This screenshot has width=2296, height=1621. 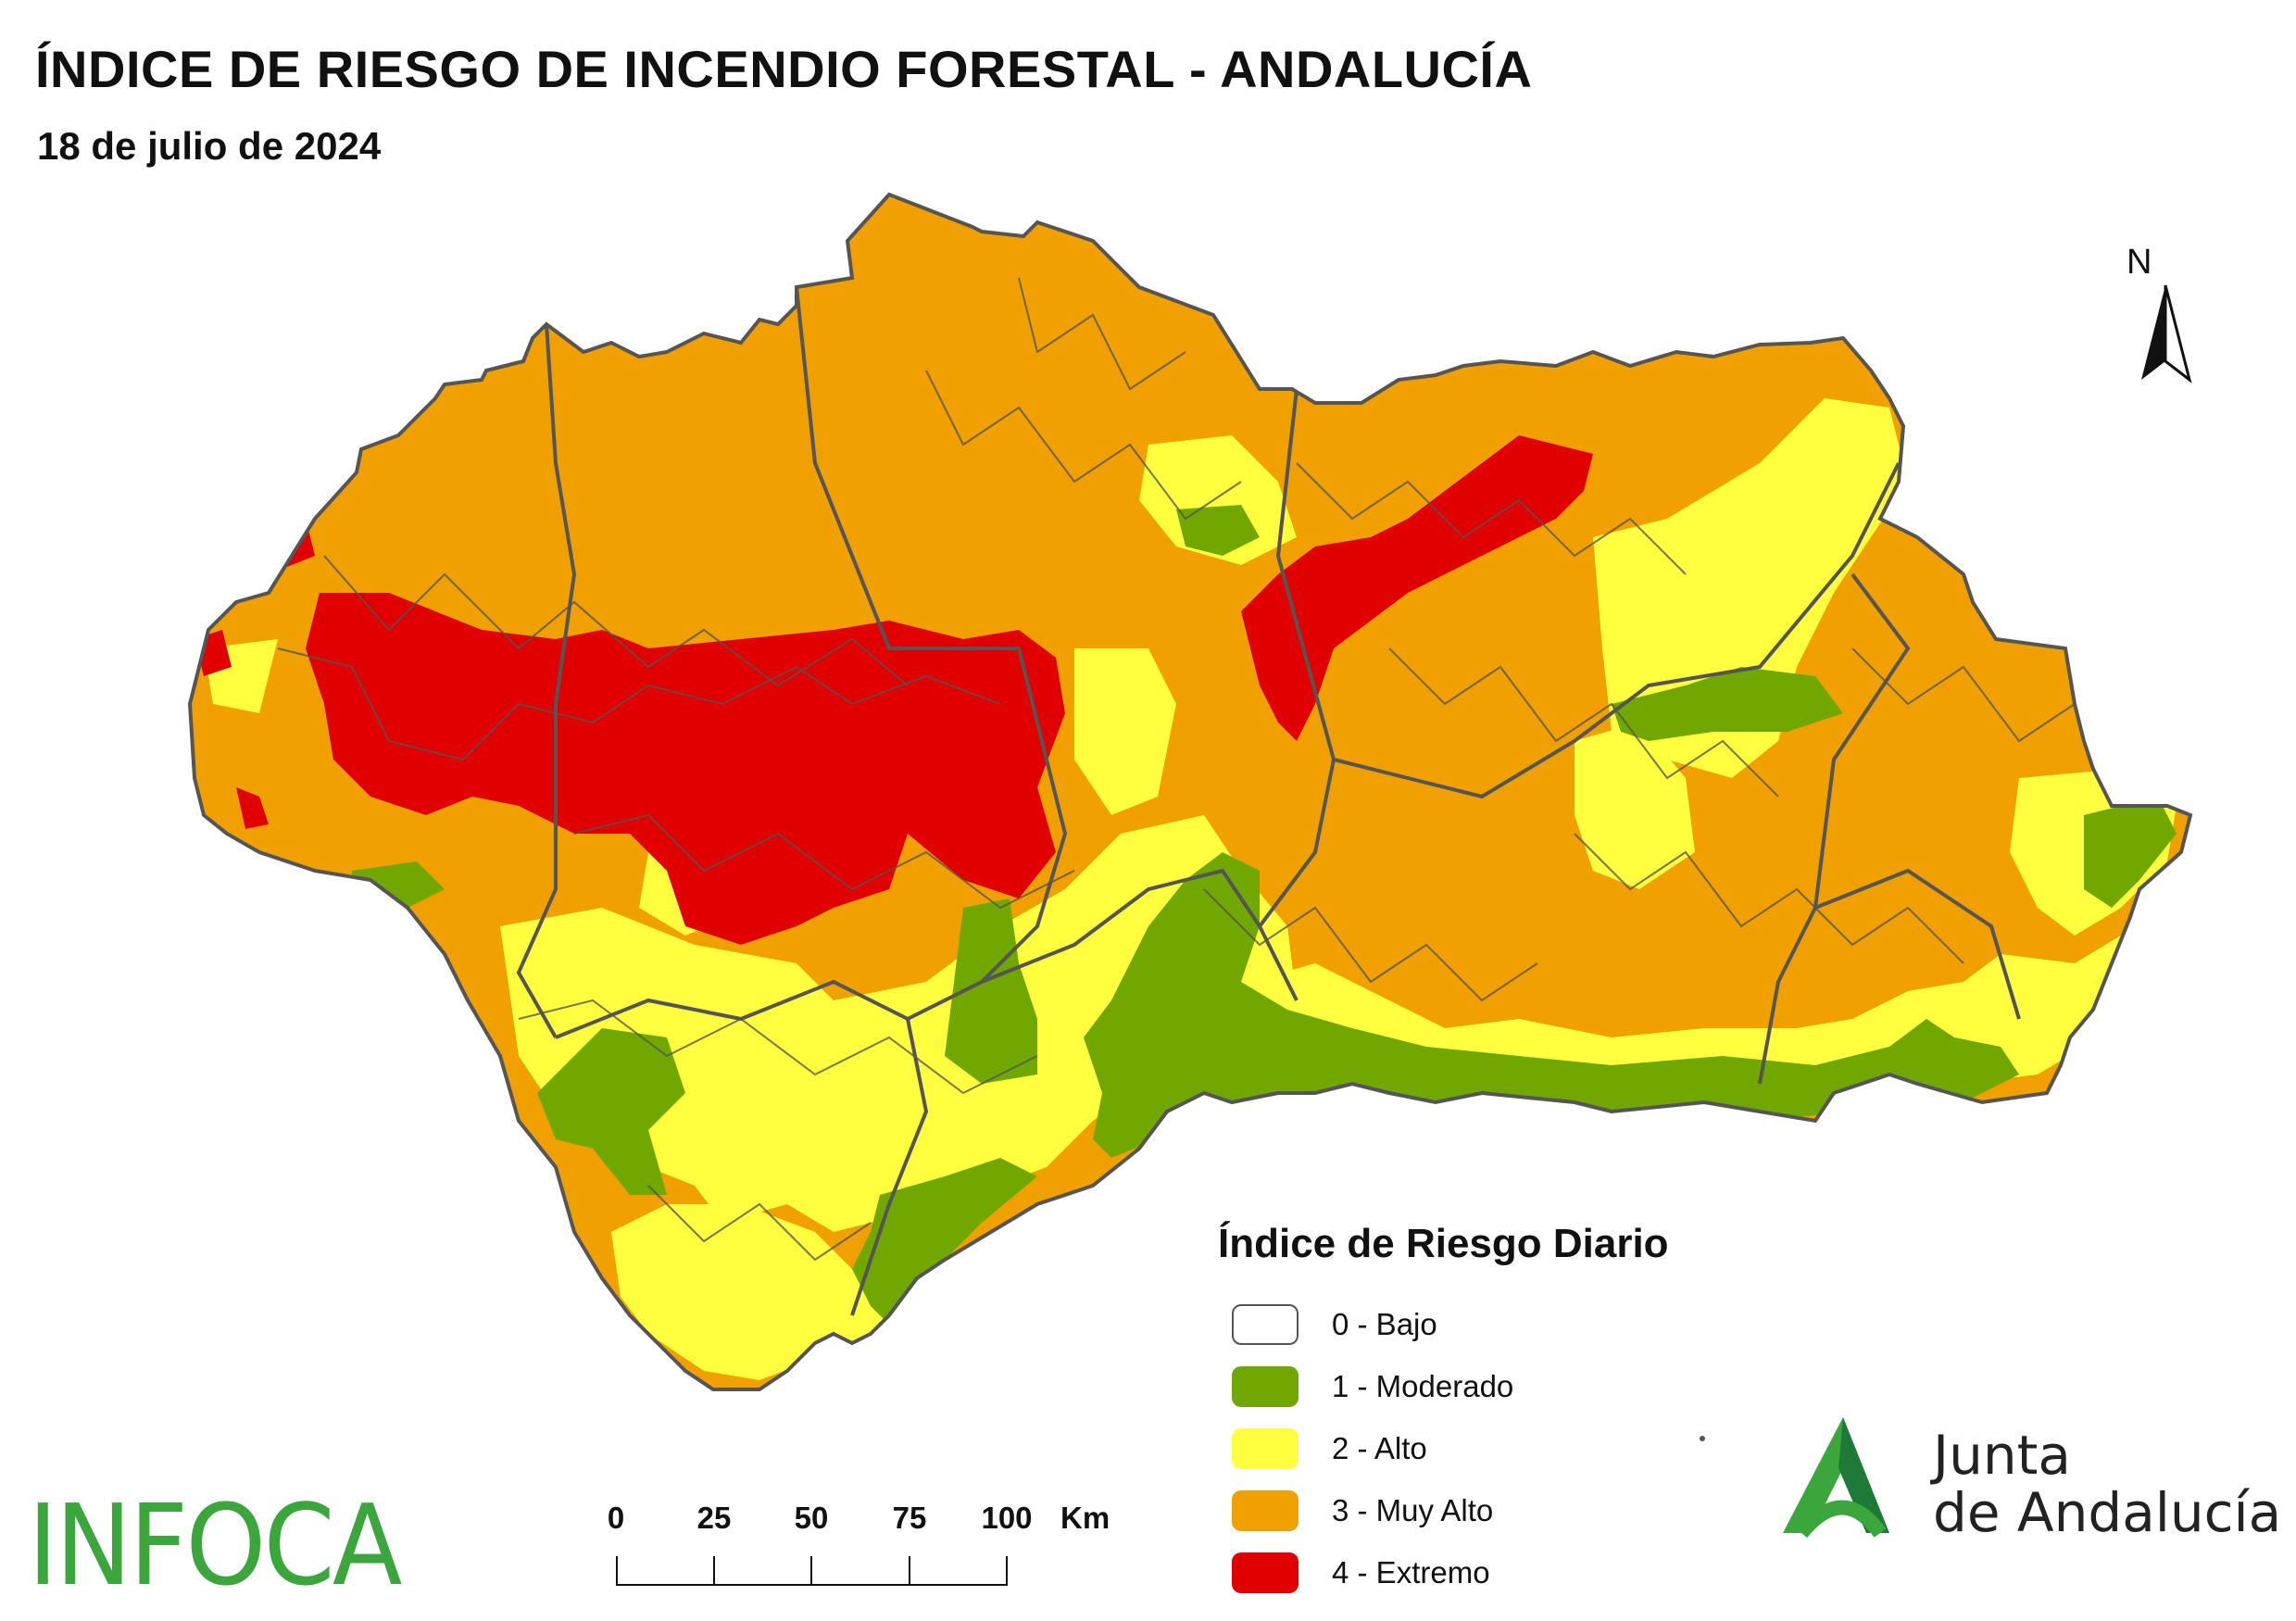 What do you see at coordinates (215, 1546) in the screenshot?
I see `infoca-logo: INFOCA` at bounding box center [215, 1546].